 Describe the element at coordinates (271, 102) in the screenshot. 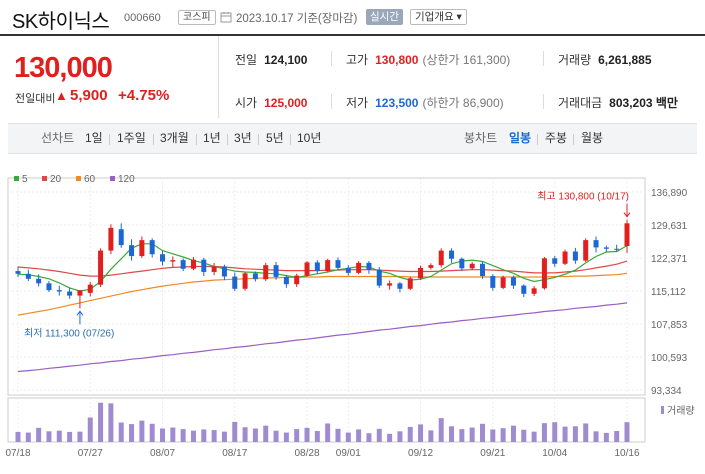

I see `stat-open: 시가 125,000` at that location.